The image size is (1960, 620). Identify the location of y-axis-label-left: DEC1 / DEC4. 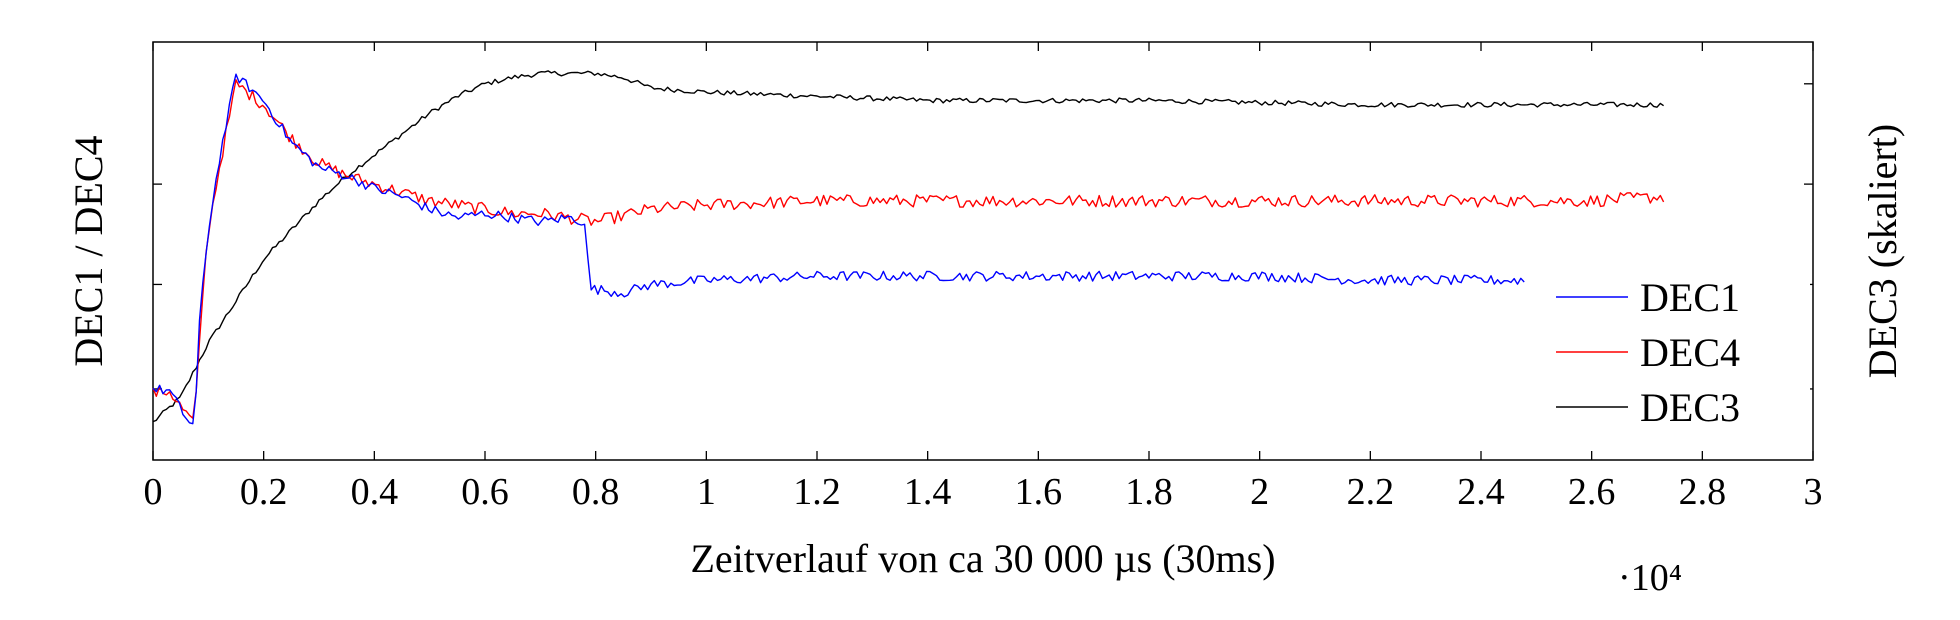
(88, 250).